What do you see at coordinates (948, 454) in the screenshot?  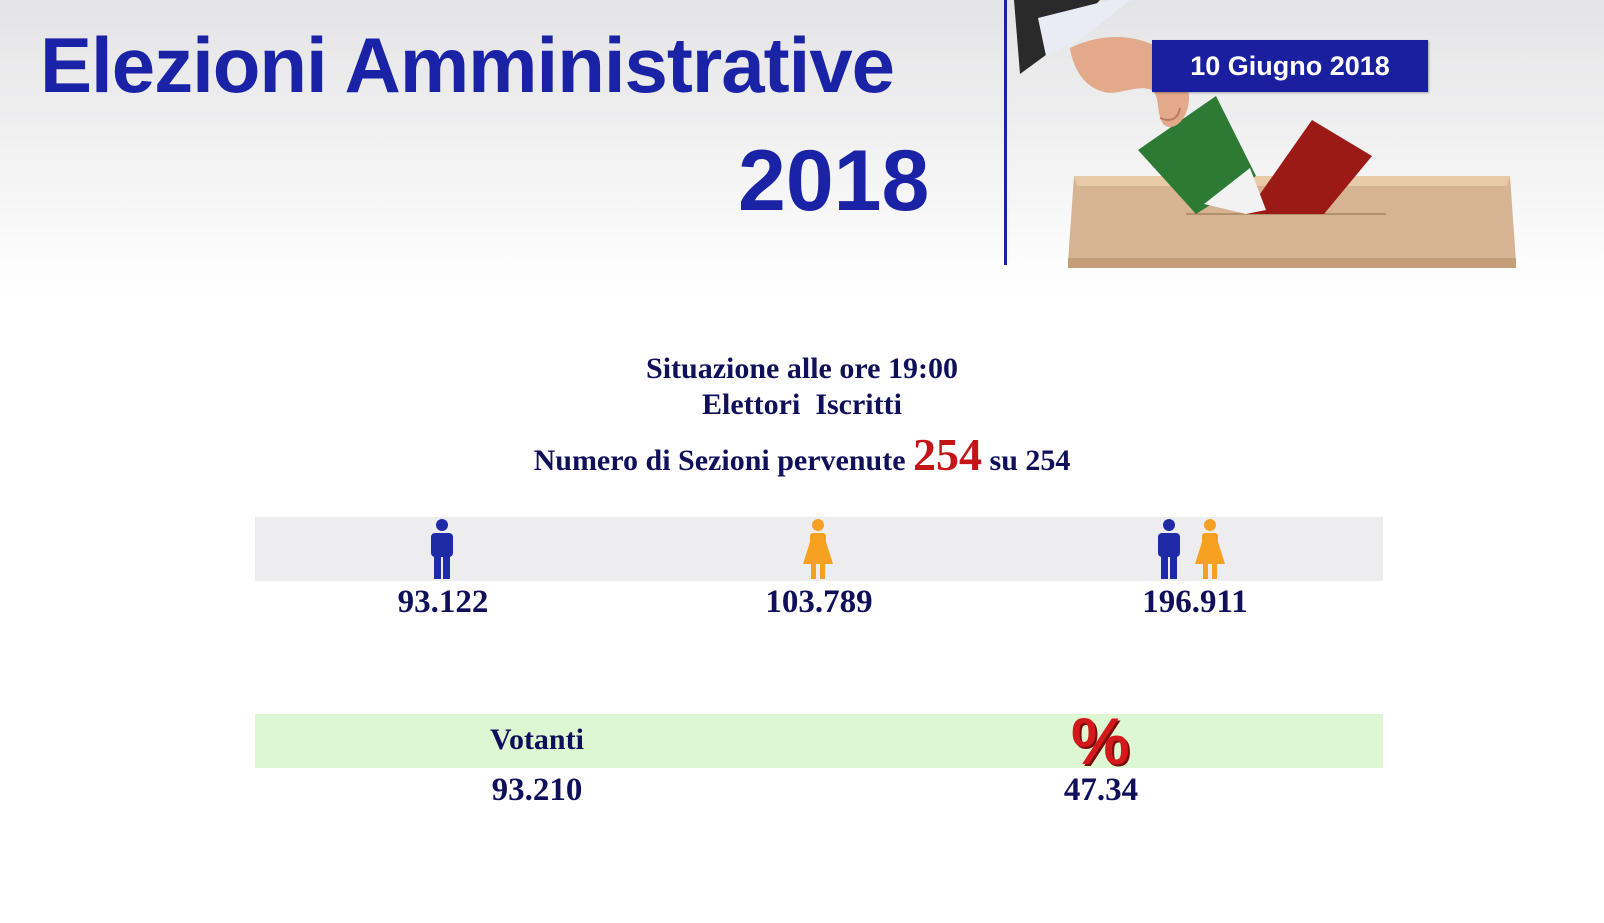 I see `sections-received: 254` at bounding box center [948, 454].